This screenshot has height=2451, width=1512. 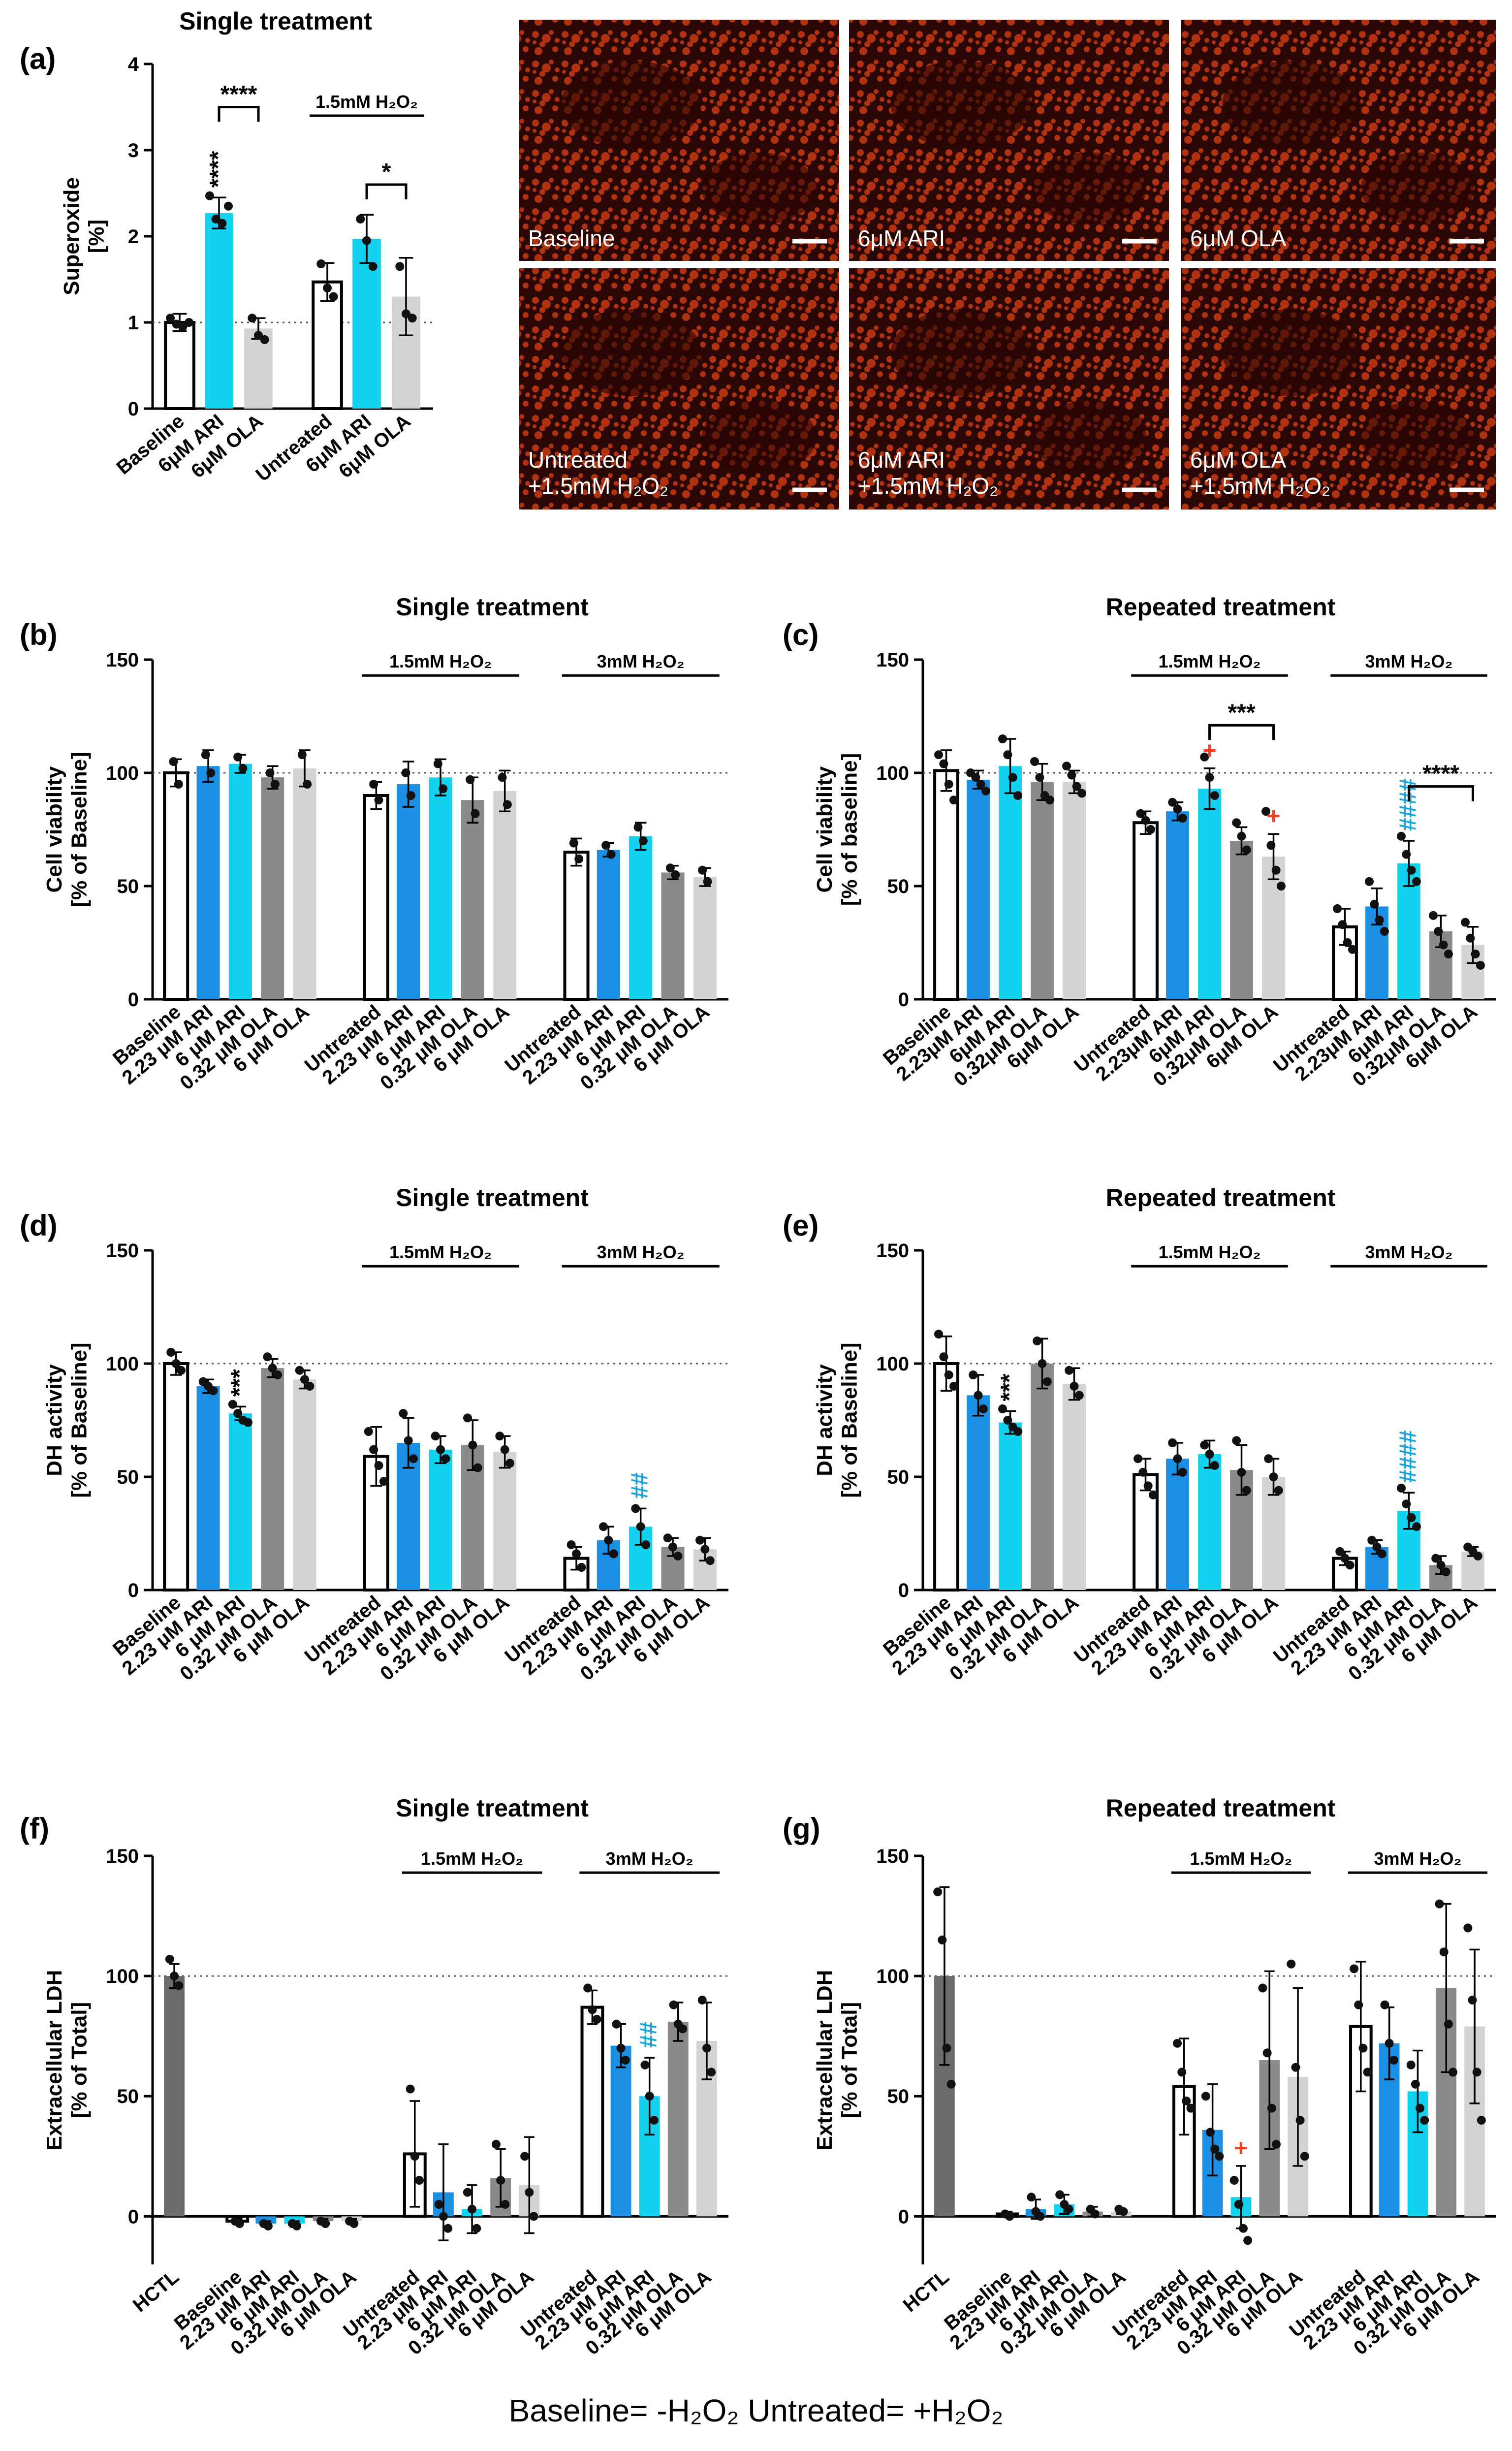 What do you see at coordinates (133, 323) in the screenshot?
I see `y-tick-label: 1` at bounding box center [133, 323].